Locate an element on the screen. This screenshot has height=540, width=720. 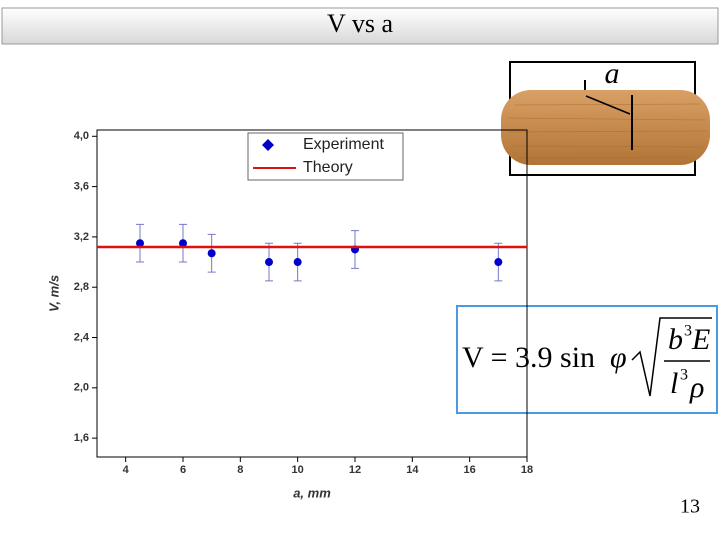
arrow is located at coordinates (608, 105).